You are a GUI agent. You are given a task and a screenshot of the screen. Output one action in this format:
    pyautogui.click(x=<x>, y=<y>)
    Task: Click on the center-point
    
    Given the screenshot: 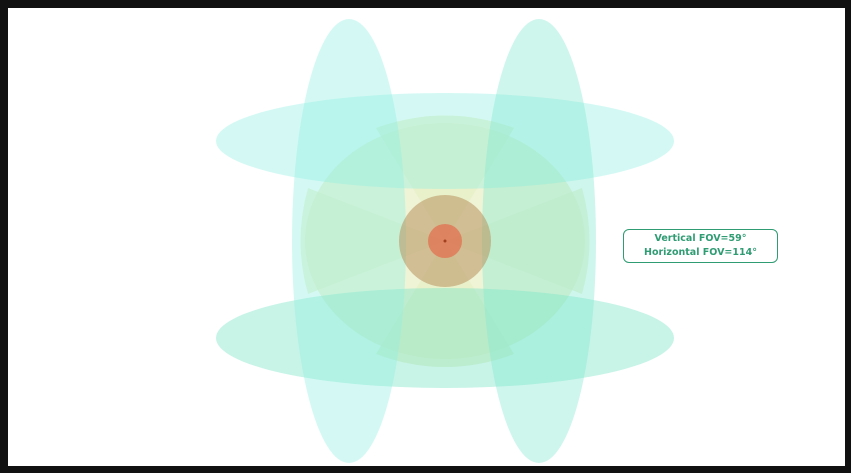 What is the action you would take?
    pyautogui.click(x=445, y=241)
    